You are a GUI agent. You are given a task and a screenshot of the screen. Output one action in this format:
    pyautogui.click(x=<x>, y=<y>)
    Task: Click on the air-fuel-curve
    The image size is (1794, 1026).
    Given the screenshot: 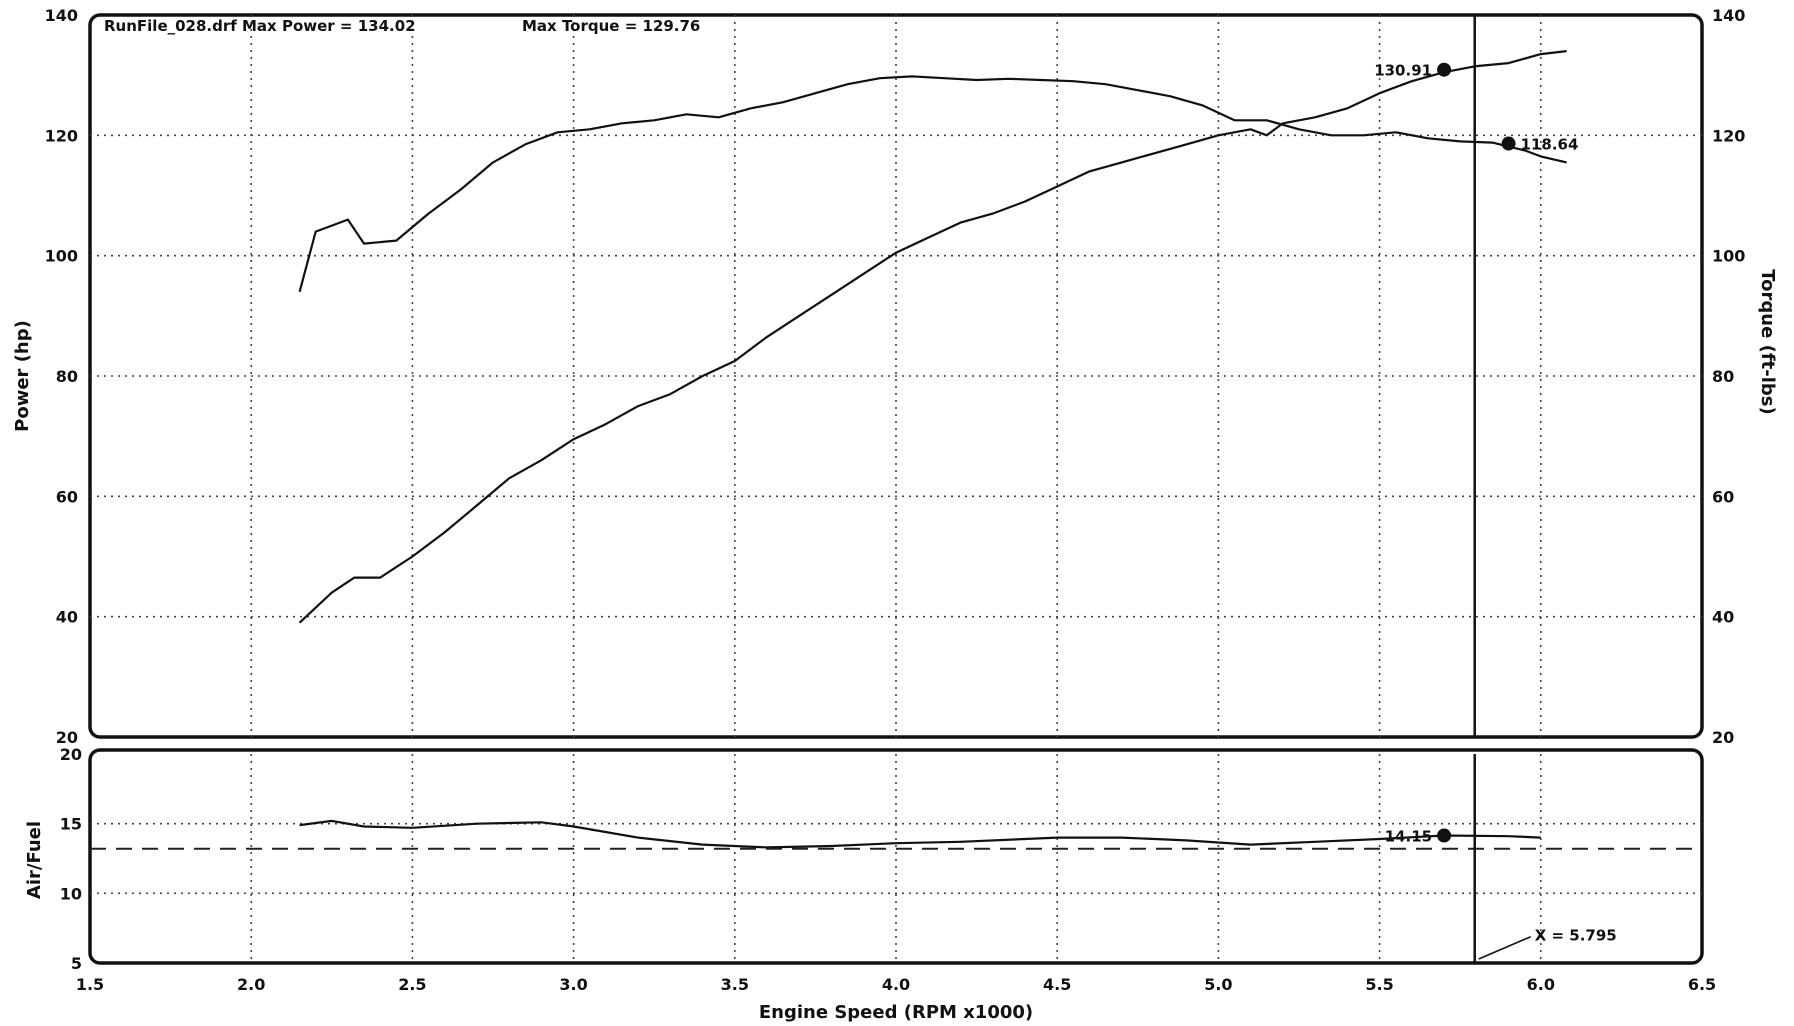 What is the action you would take?
    pyautogui.click(x=920, y=834)
    